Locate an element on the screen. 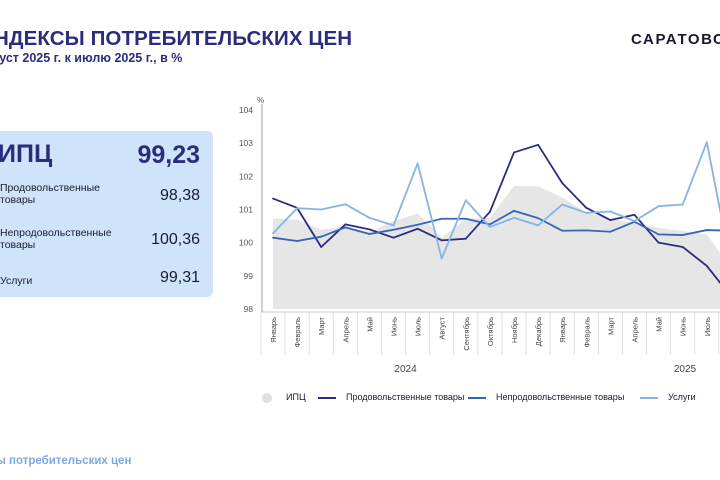 The width and height of the screenshot is (720, 480). summary-row-nonfood: Непродовольственные товары 100,36 is located at coordinates (106, 240).